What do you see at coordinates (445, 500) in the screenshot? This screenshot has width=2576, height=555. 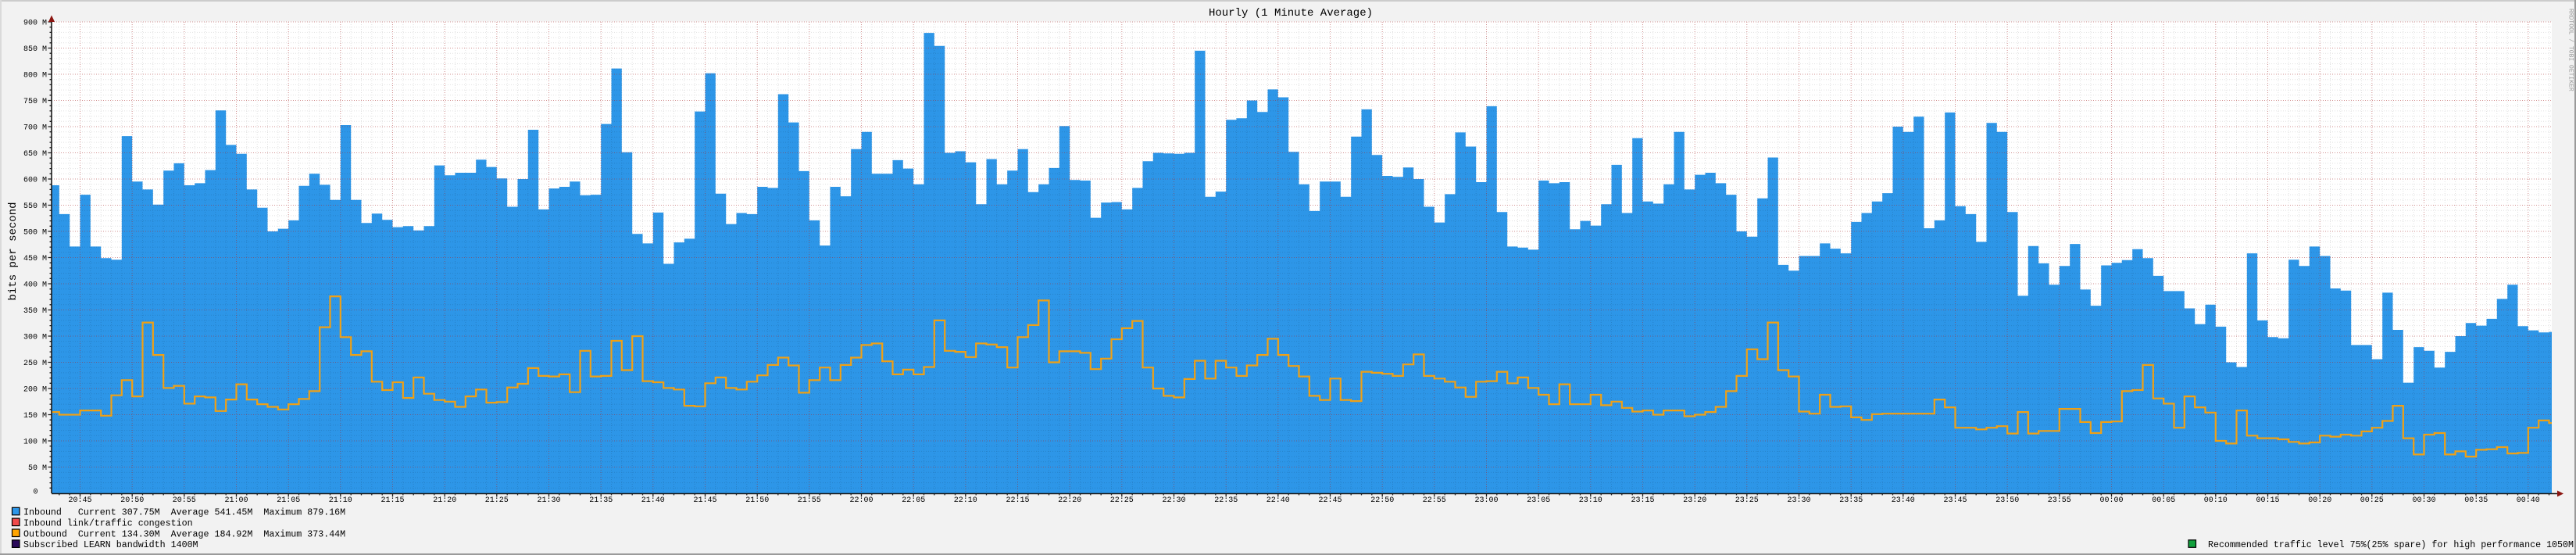 I see `svg-text: 21:20` at bounding box center [445, 500].